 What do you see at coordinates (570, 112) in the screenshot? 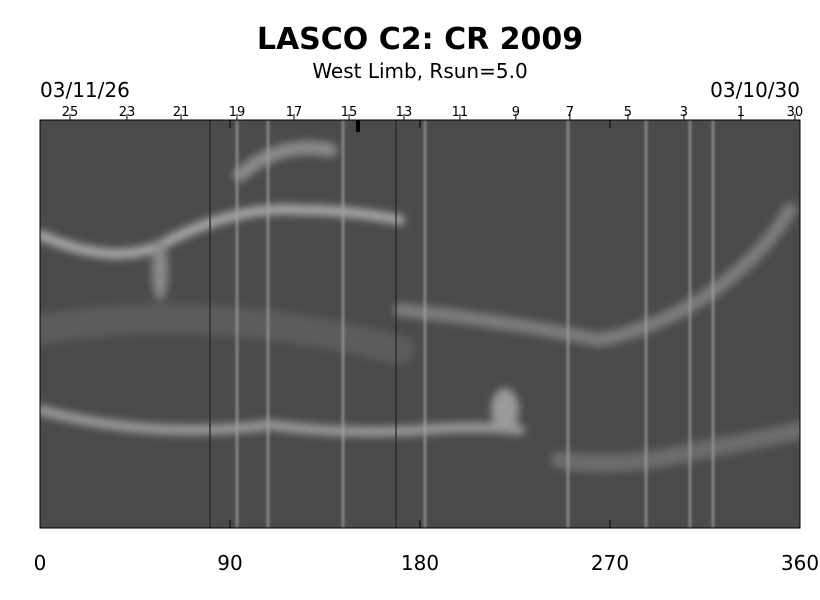
I see `top-tick-label: 7` at bounding box center [570, 112].